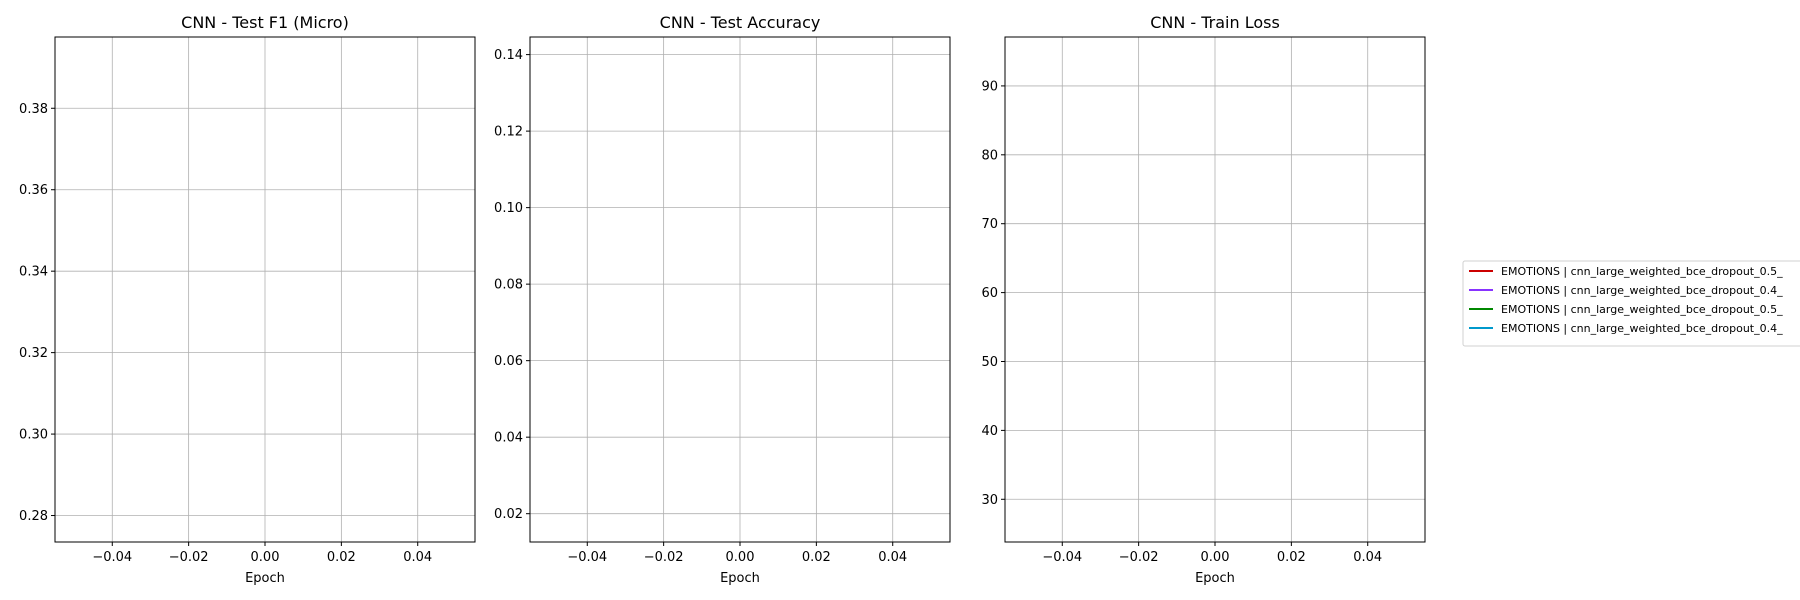 Image resolution: width=1800 pixels, height=600 pixels. What do you see at coordinates (508, 361) in the screenshot?
I see `y-tick-label: 0.06` at bounding box center [508, 361].